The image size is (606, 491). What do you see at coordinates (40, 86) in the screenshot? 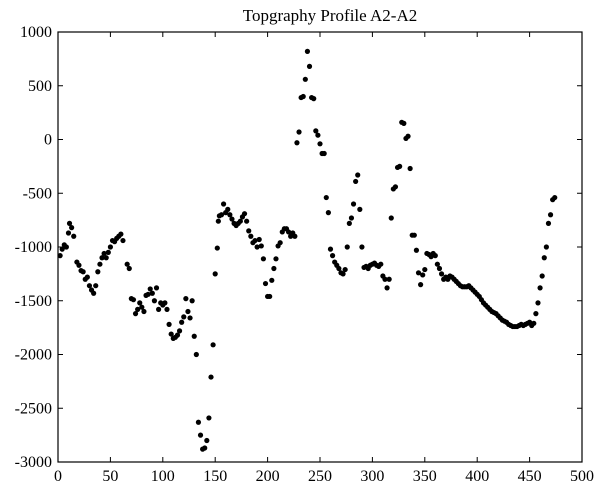
I see `y-tick-label: 500` at bounding box center [40, 86].